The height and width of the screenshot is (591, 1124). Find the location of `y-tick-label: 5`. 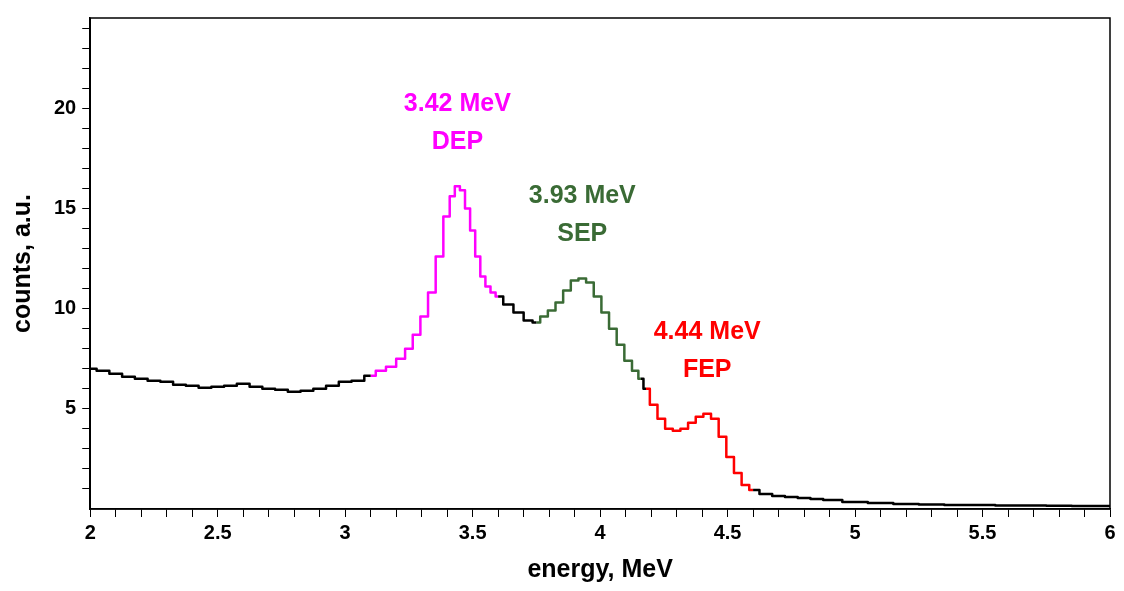

y-tick-label: 5 is located at coordinates (71, 407).